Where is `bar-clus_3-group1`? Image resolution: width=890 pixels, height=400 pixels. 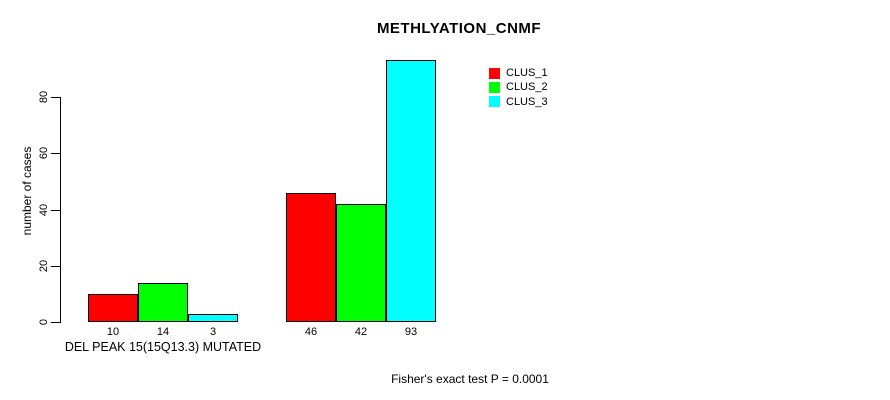
bar-clus_3-group1 is located at coordinates (213, 317).